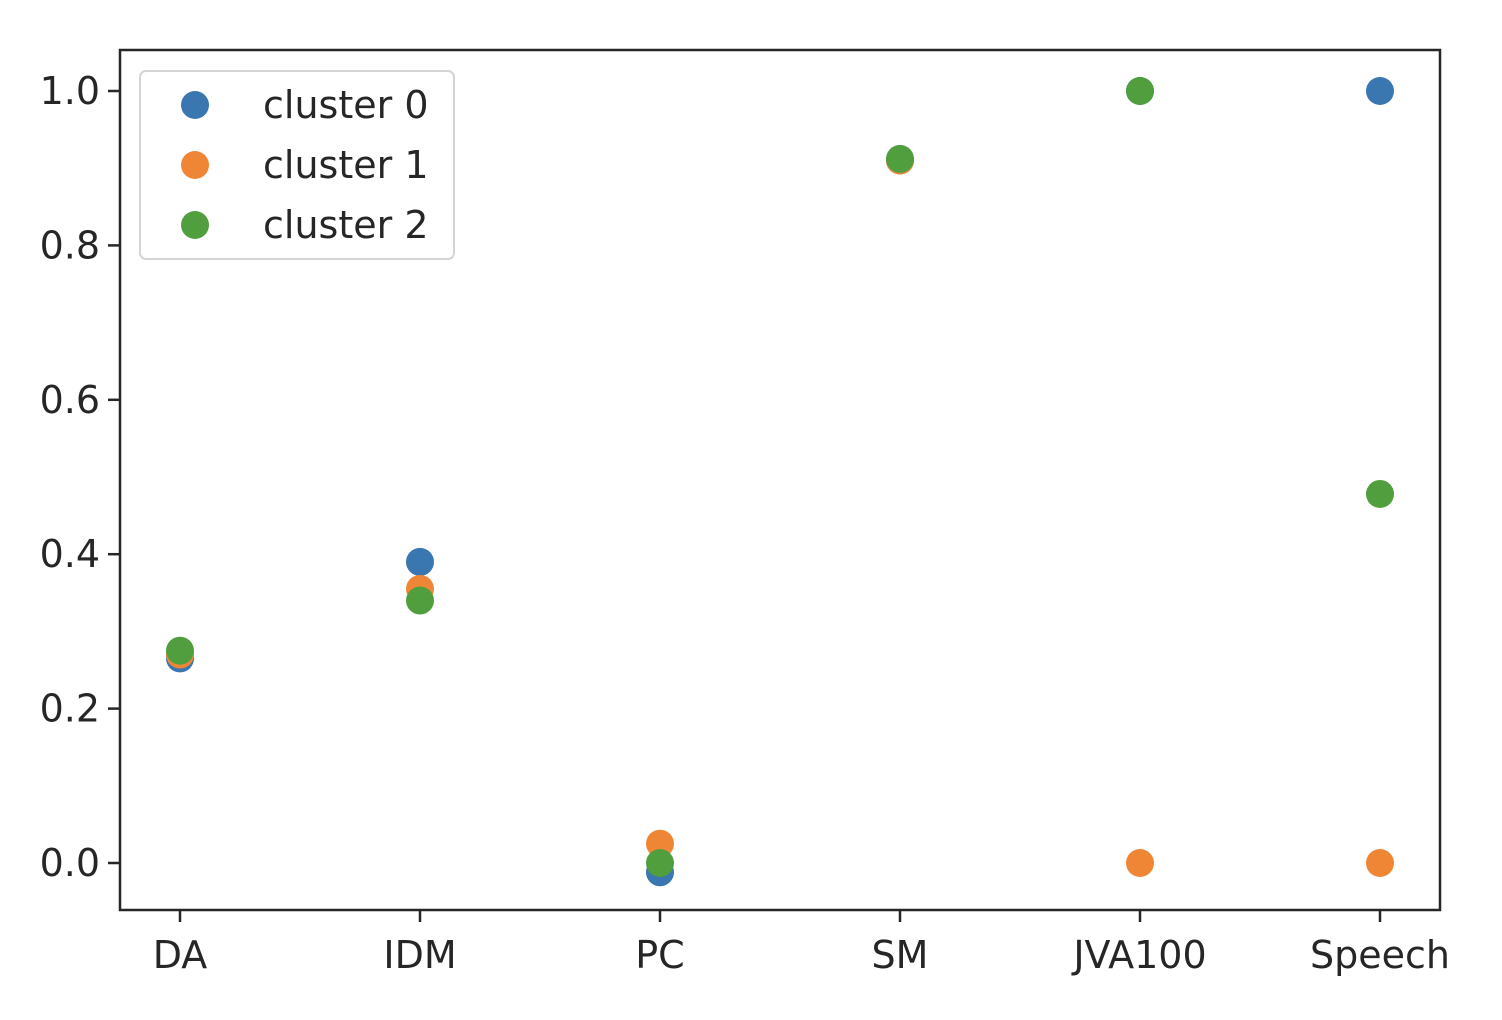 The image size is (1502, 1020). What do you see at coordinates (80, 477) in the screenshot?
I see `y-axis: 0.0 0.2 0.4 0.6 0.8 1.0` at bounding box center [80, 477].